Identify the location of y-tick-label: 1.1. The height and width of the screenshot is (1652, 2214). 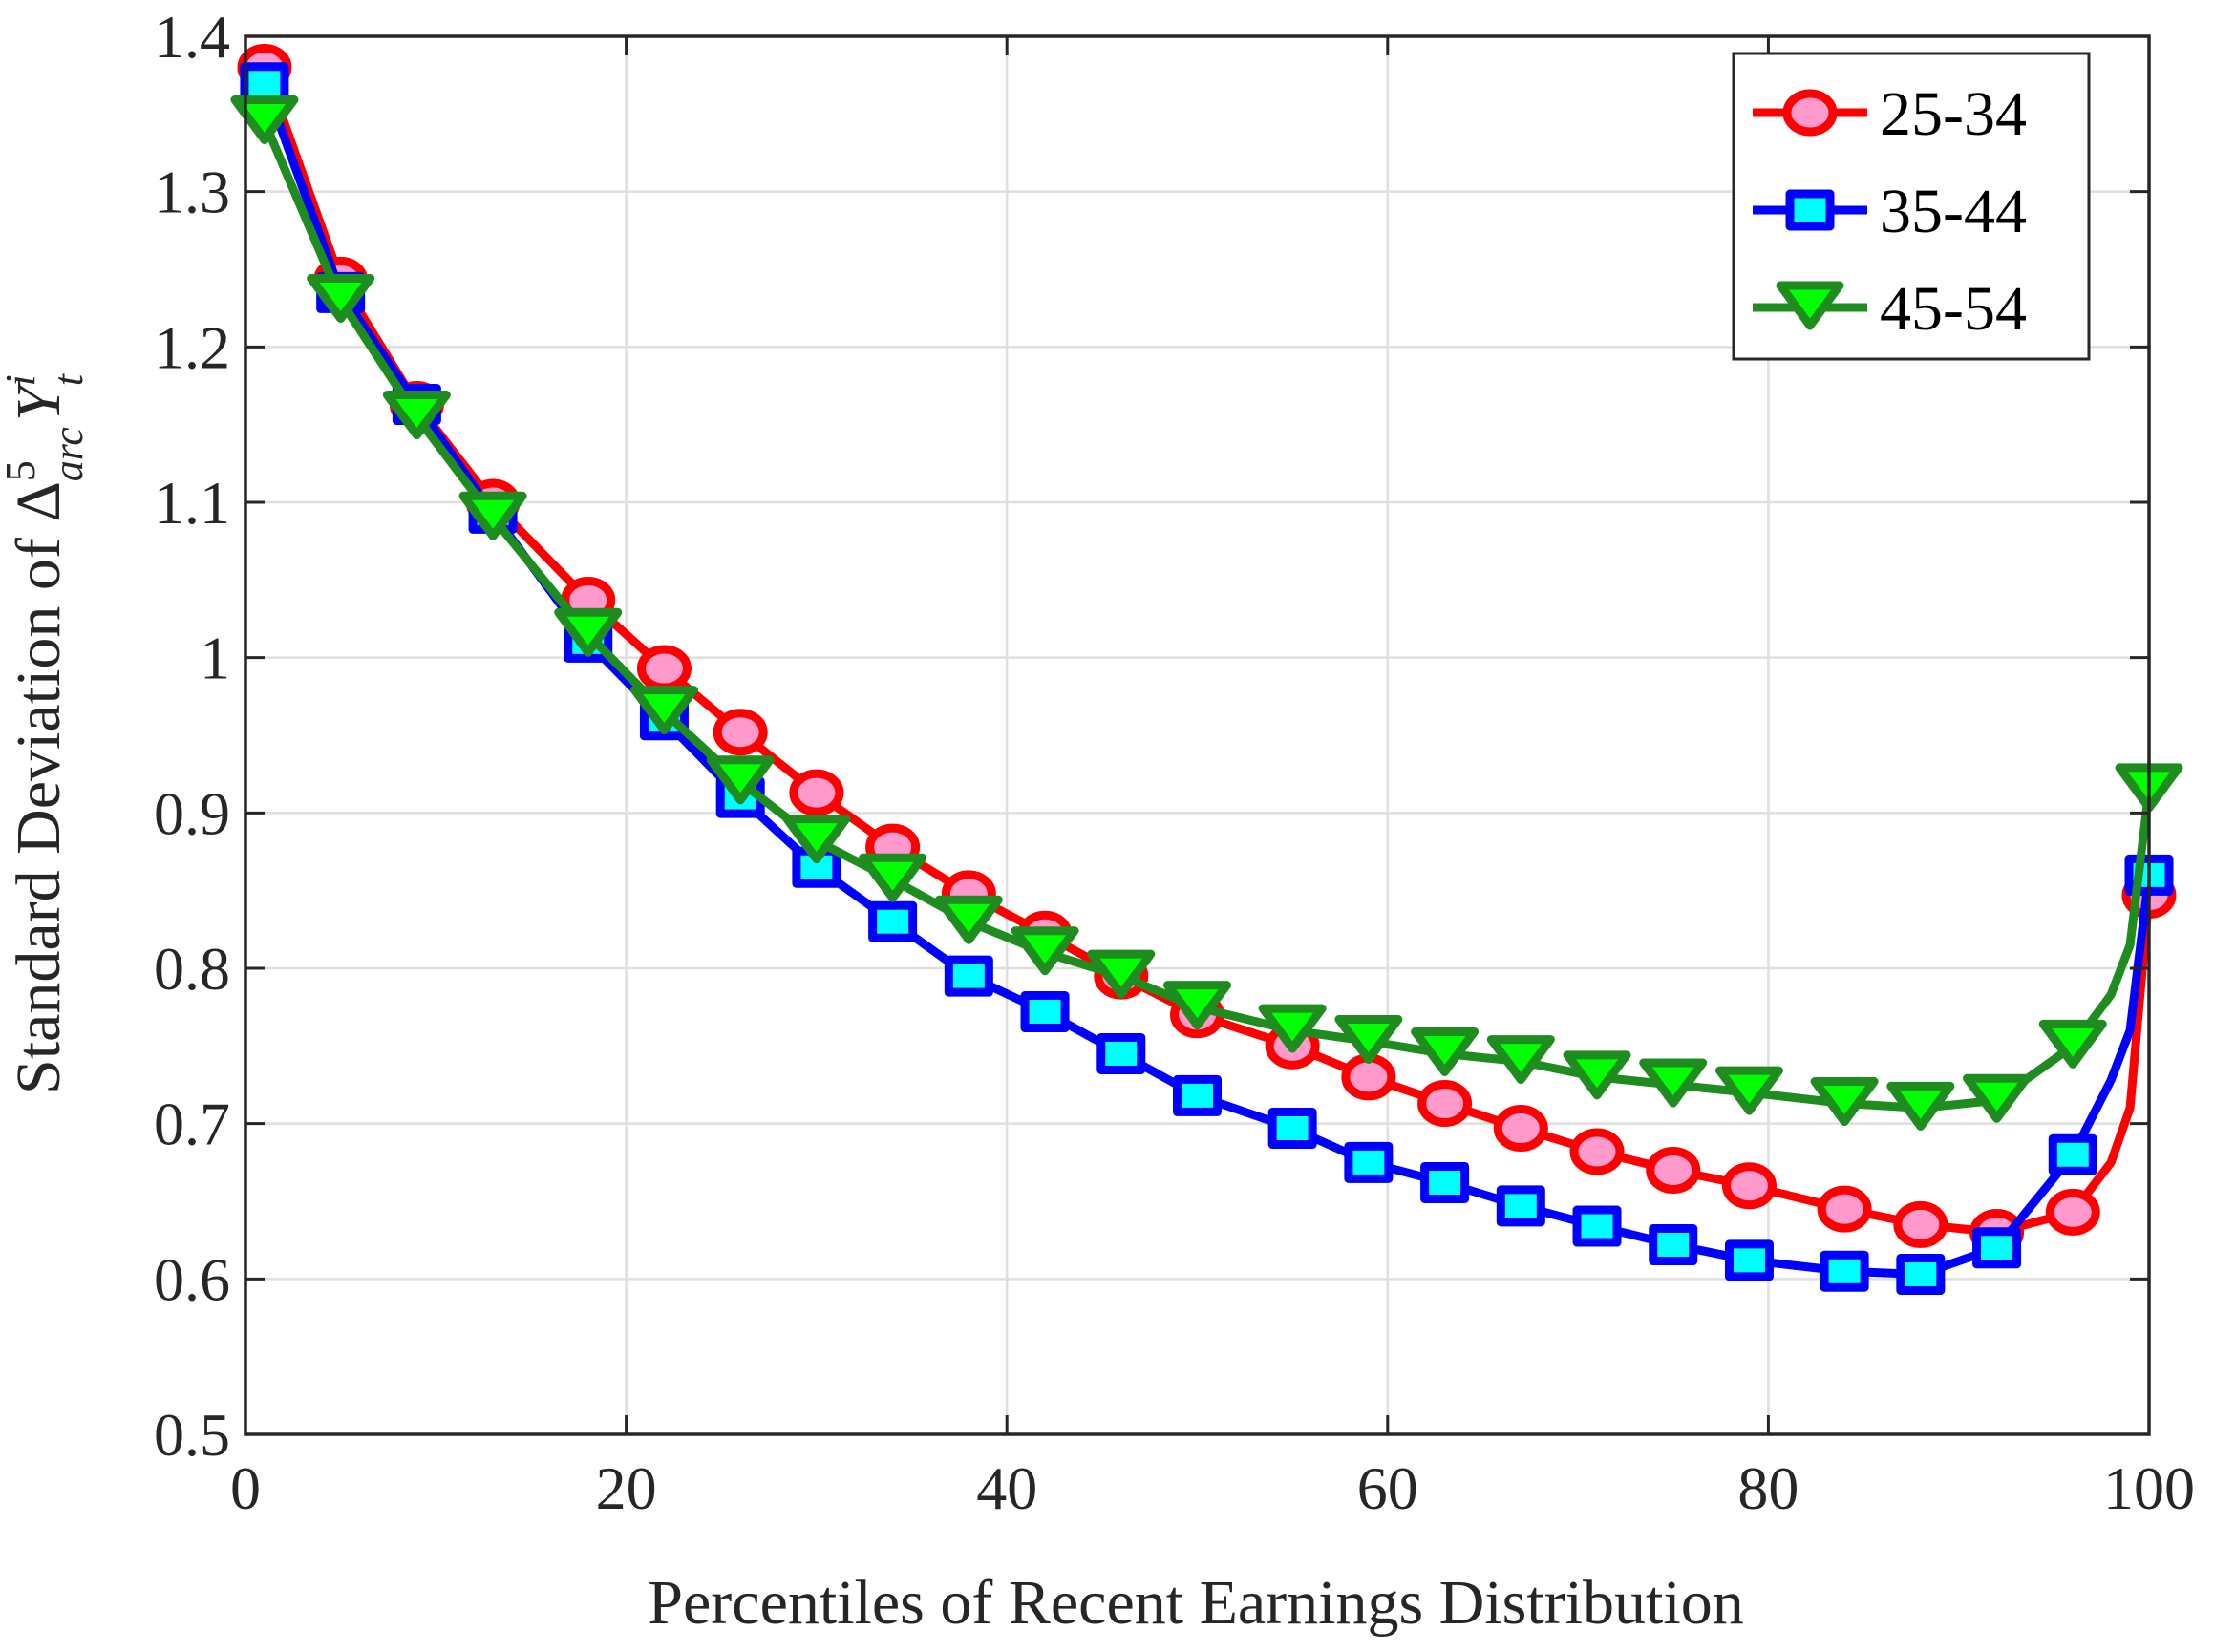
(192, 503).